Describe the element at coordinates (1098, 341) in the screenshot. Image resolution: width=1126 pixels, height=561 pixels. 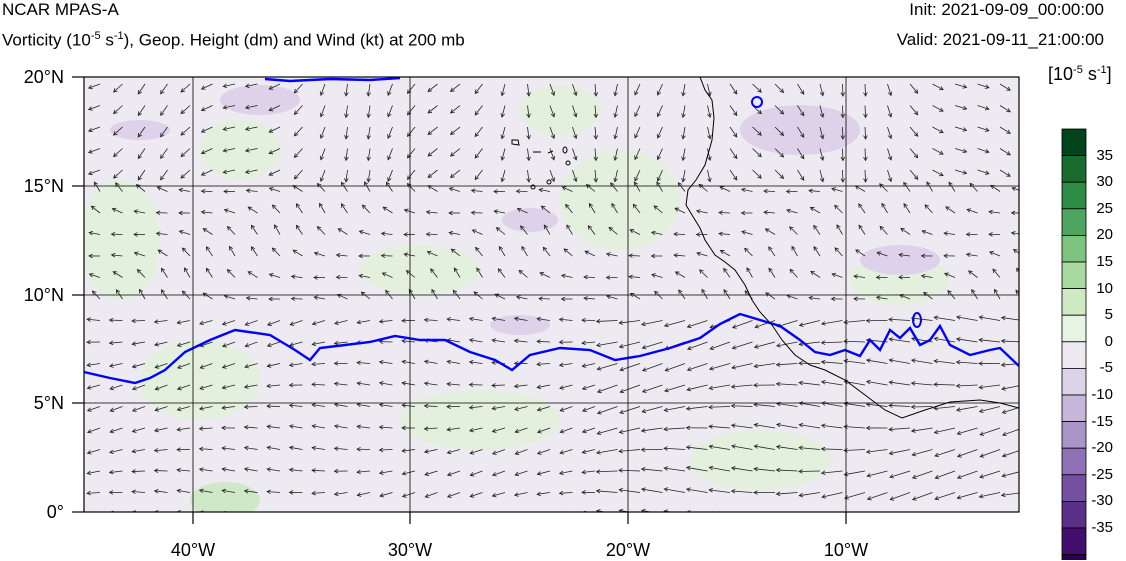
I see `colorbar-label: 0` at that location.